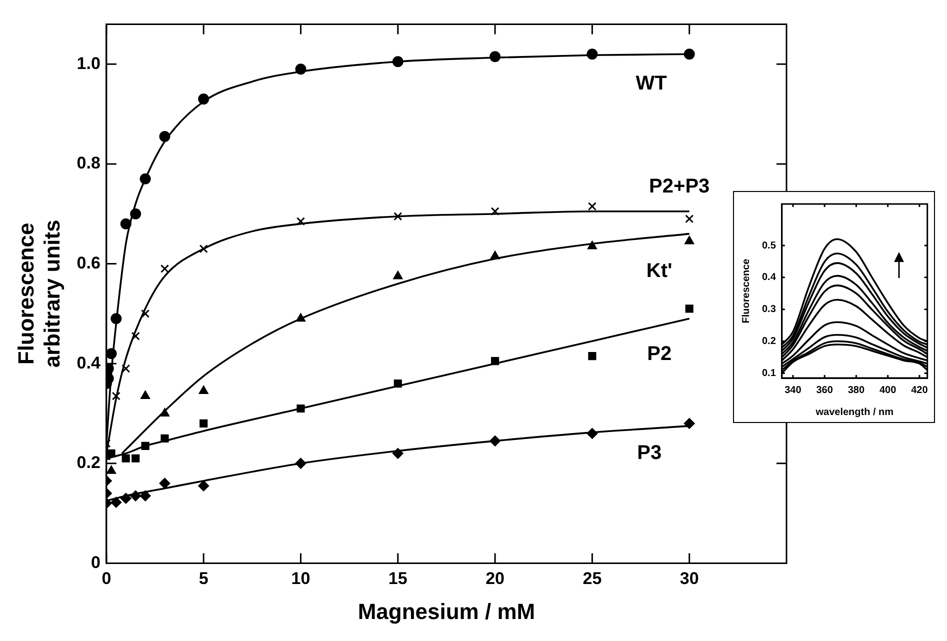 Image resolution: width=947 pixels, height=641 pixels. Describe the element at coordinates (39, 294) in the screenshot. I see `y-axis-title: Fluorescence arbitrary units` at that location.